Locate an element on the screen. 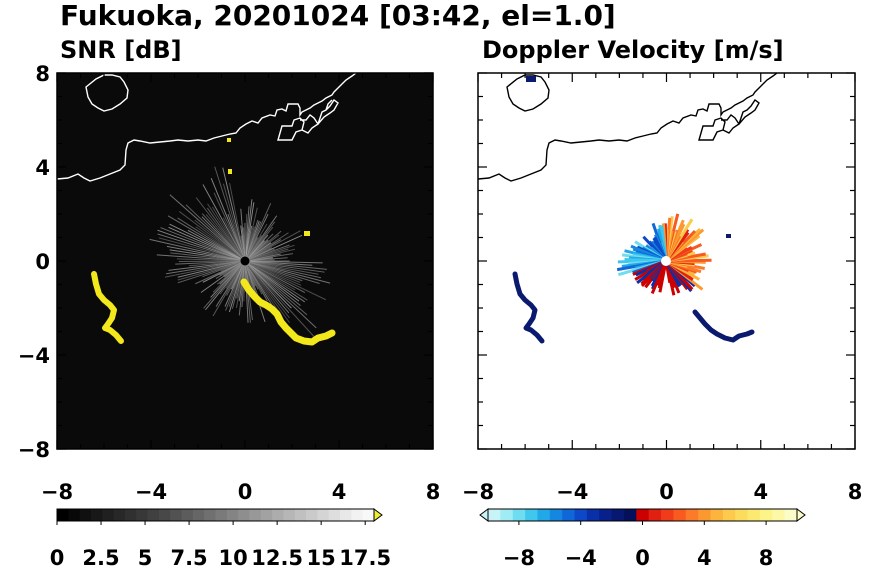 The height and width of the screenshot is (570, 870). doppler-tick-labels: −8 −4 0 4 8 is located at coordinates (662, 492).